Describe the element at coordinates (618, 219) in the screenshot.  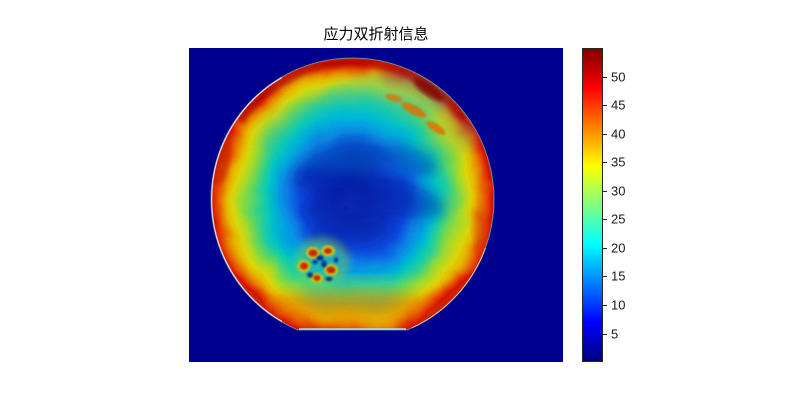
I see `colorbar-tick-label: 25` at that location.